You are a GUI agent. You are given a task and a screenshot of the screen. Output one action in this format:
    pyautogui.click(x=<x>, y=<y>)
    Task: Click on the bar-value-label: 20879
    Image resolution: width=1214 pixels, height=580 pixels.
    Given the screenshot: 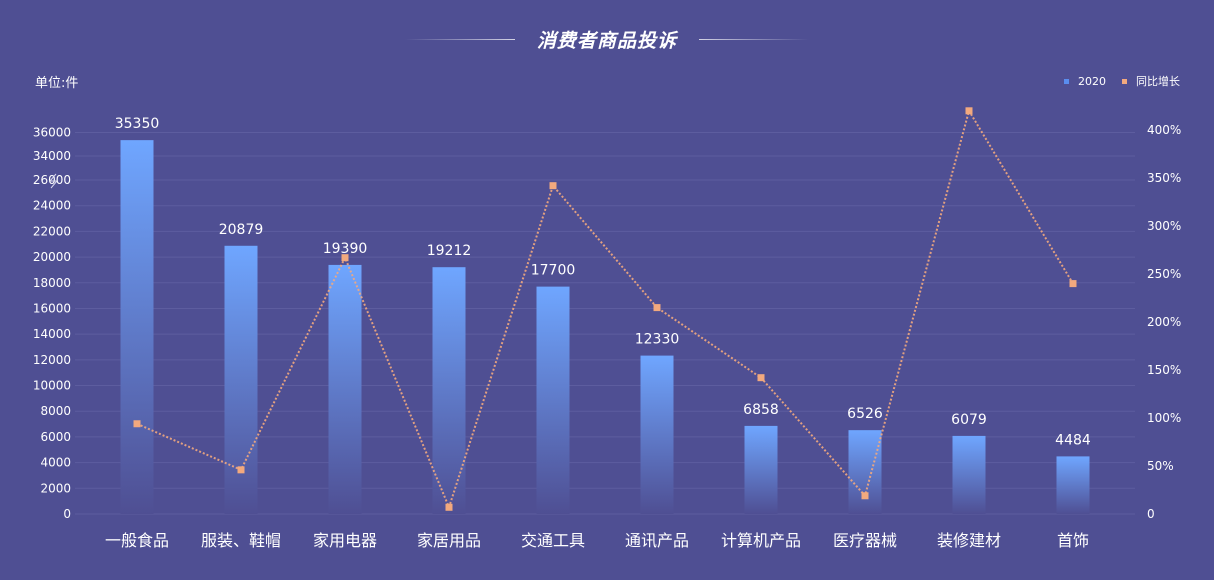 What is the action you would take?
    pyautogui.click(x=241, y=230)
    